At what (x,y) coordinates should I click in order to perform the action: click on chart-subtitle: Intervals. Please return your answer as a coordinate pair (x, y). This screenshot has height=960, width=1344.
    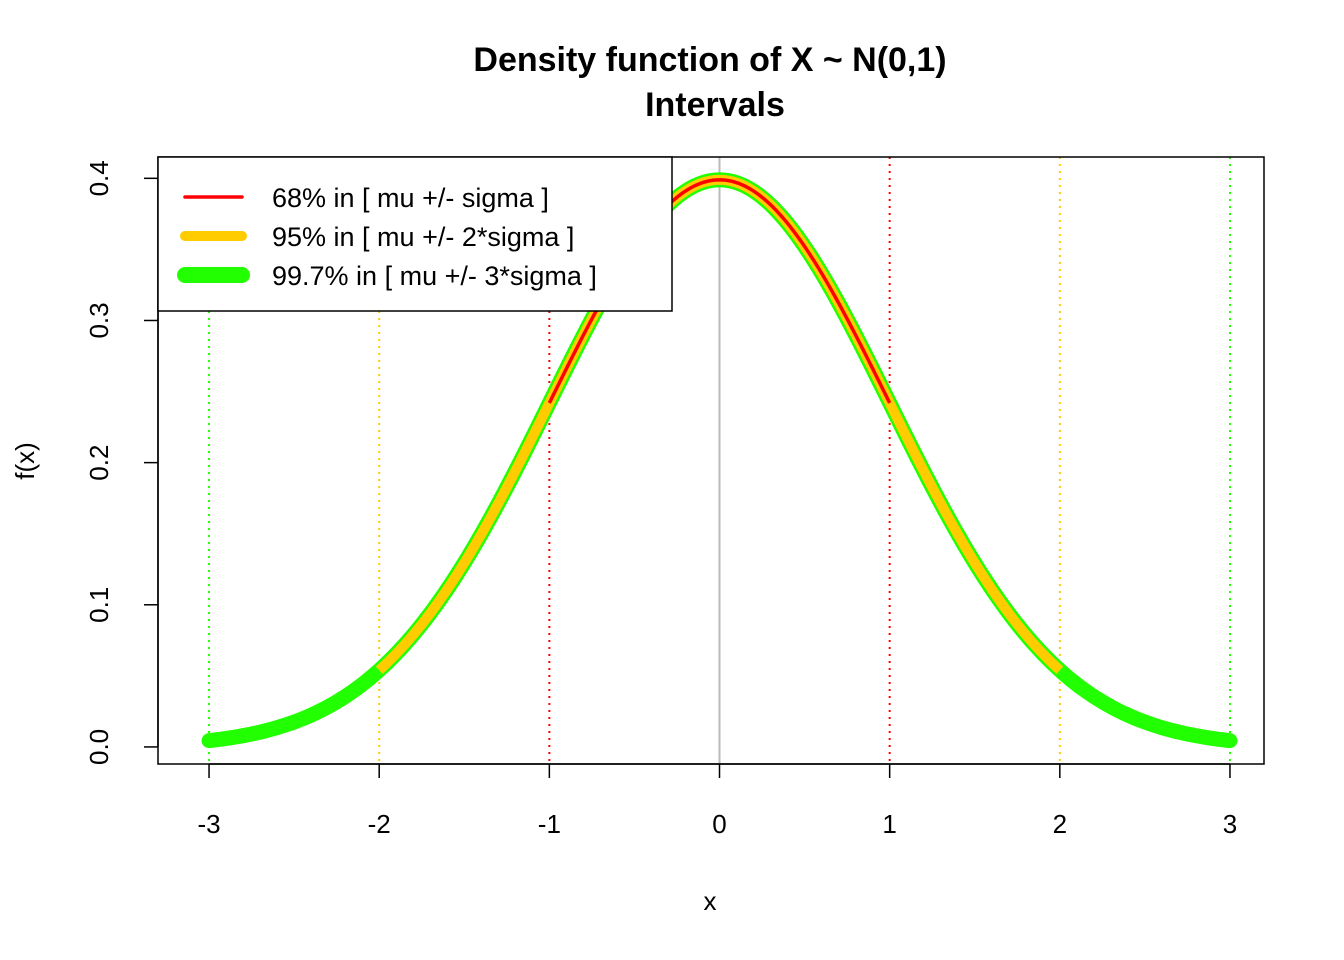
    Looking at the image, I should click on (715, 105).